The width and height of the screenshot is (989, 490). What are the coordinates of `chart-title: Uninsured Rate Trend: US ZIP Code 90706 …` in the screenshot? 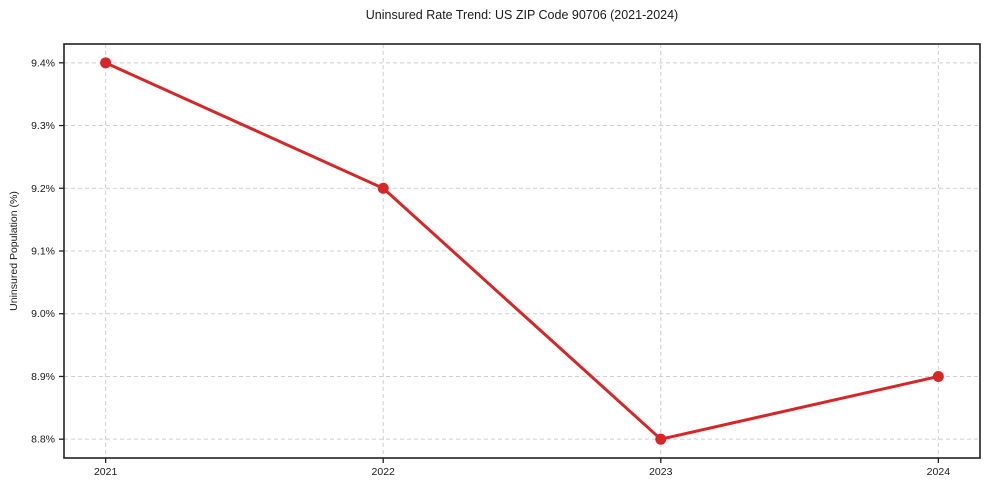 It's located at (522, 15).